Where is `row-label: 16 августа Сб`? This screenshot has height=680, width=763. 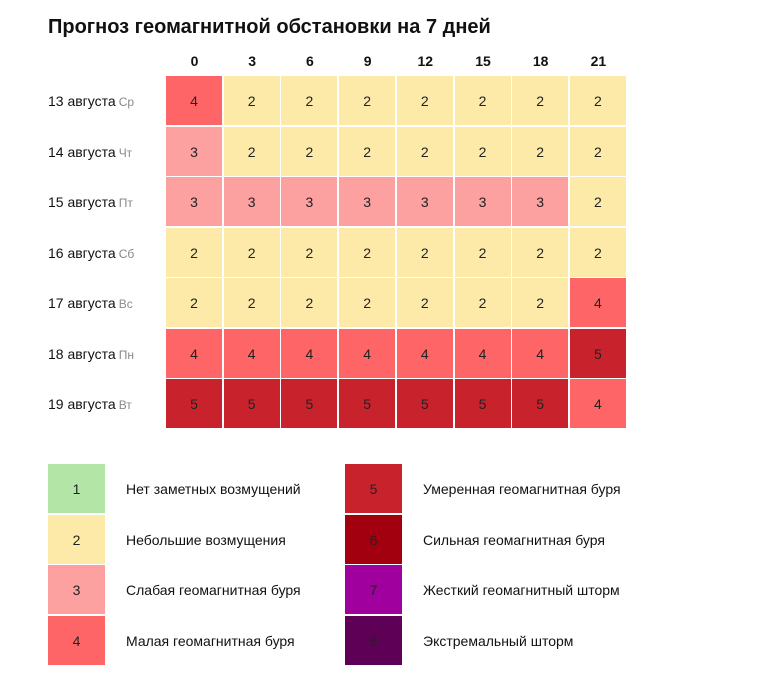
row-label: 16 августа Сб is located at coordinates (106, 253).